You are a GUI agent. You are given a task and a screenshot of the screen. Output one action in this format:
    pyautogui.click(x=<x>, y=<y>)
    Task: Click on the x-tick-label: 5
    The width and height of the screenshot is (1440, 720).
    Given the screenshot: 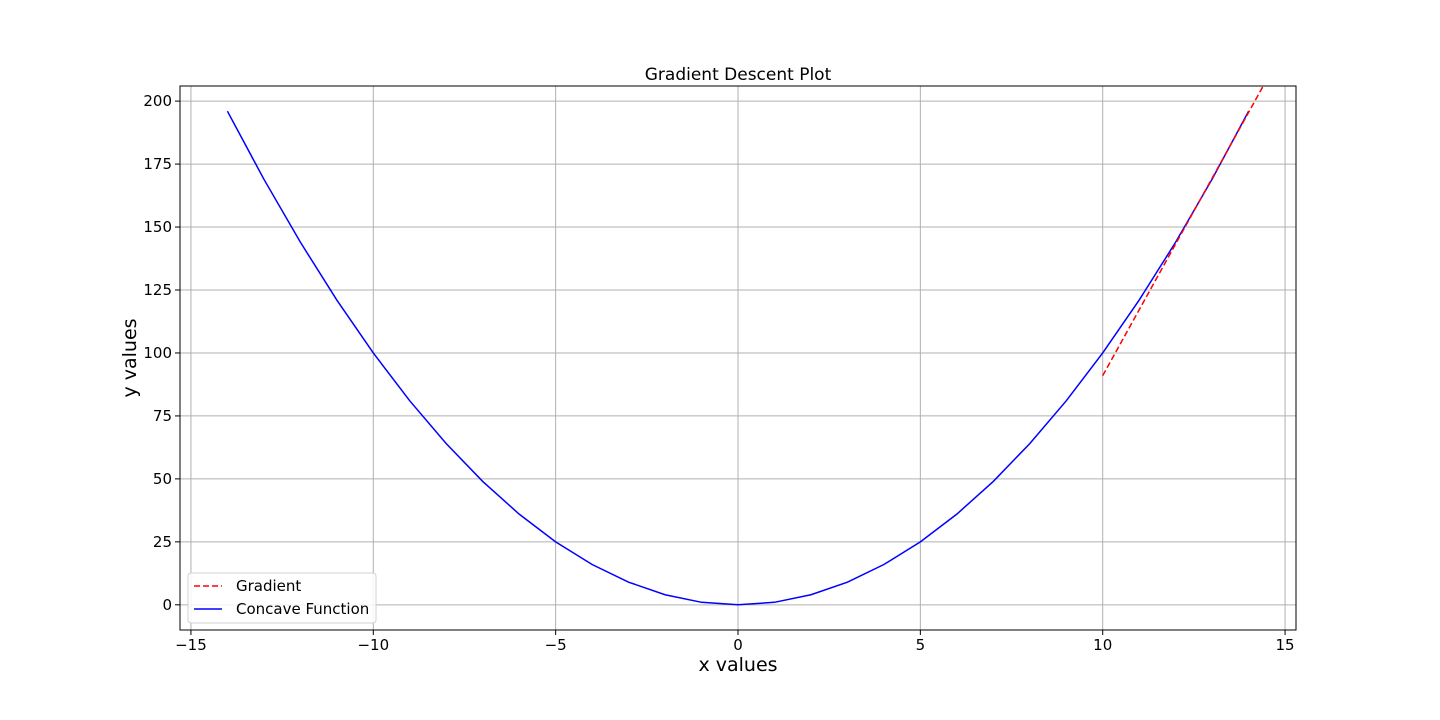 What is the action you would take?
    pyautogui.click(x=921, y=645)
    